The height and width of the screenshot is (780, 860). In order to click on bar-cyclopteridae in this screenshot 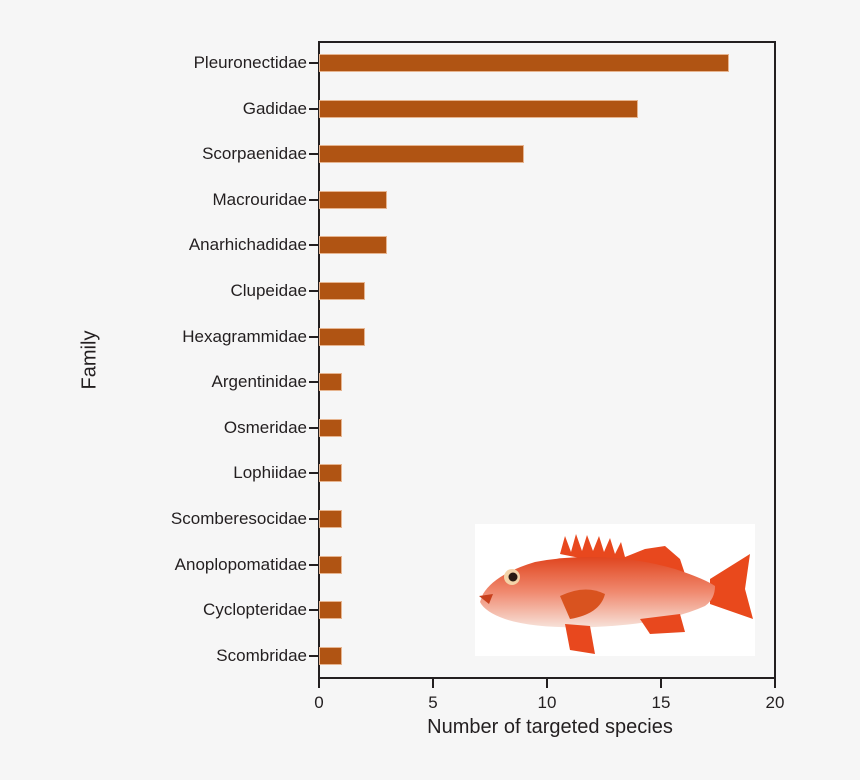, I will do `click(330, 610)`.